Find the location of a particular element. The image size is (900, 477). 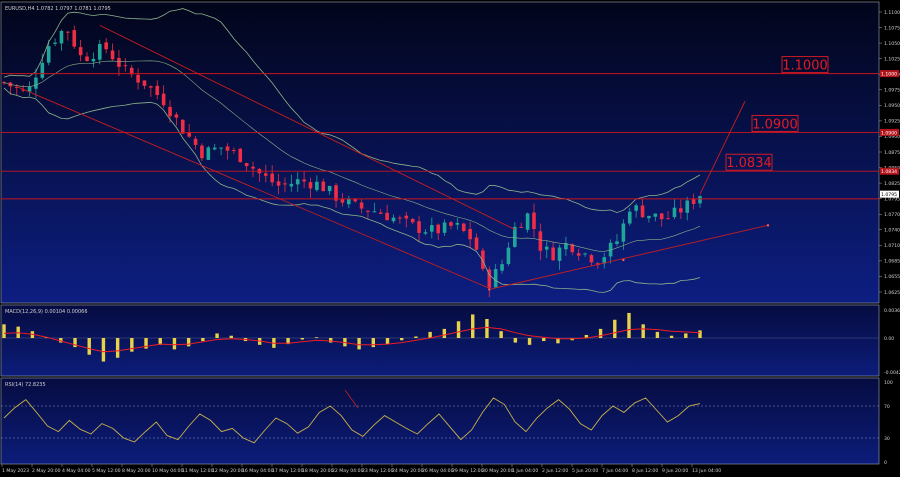

price-axis-label: 1.0950 is located at coordinates (892, 106).